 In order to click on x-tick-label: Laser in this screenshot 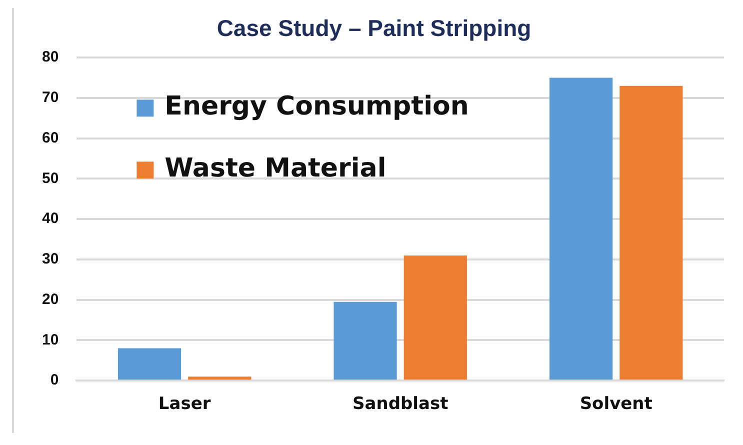, I will do `click(185, 404)`.